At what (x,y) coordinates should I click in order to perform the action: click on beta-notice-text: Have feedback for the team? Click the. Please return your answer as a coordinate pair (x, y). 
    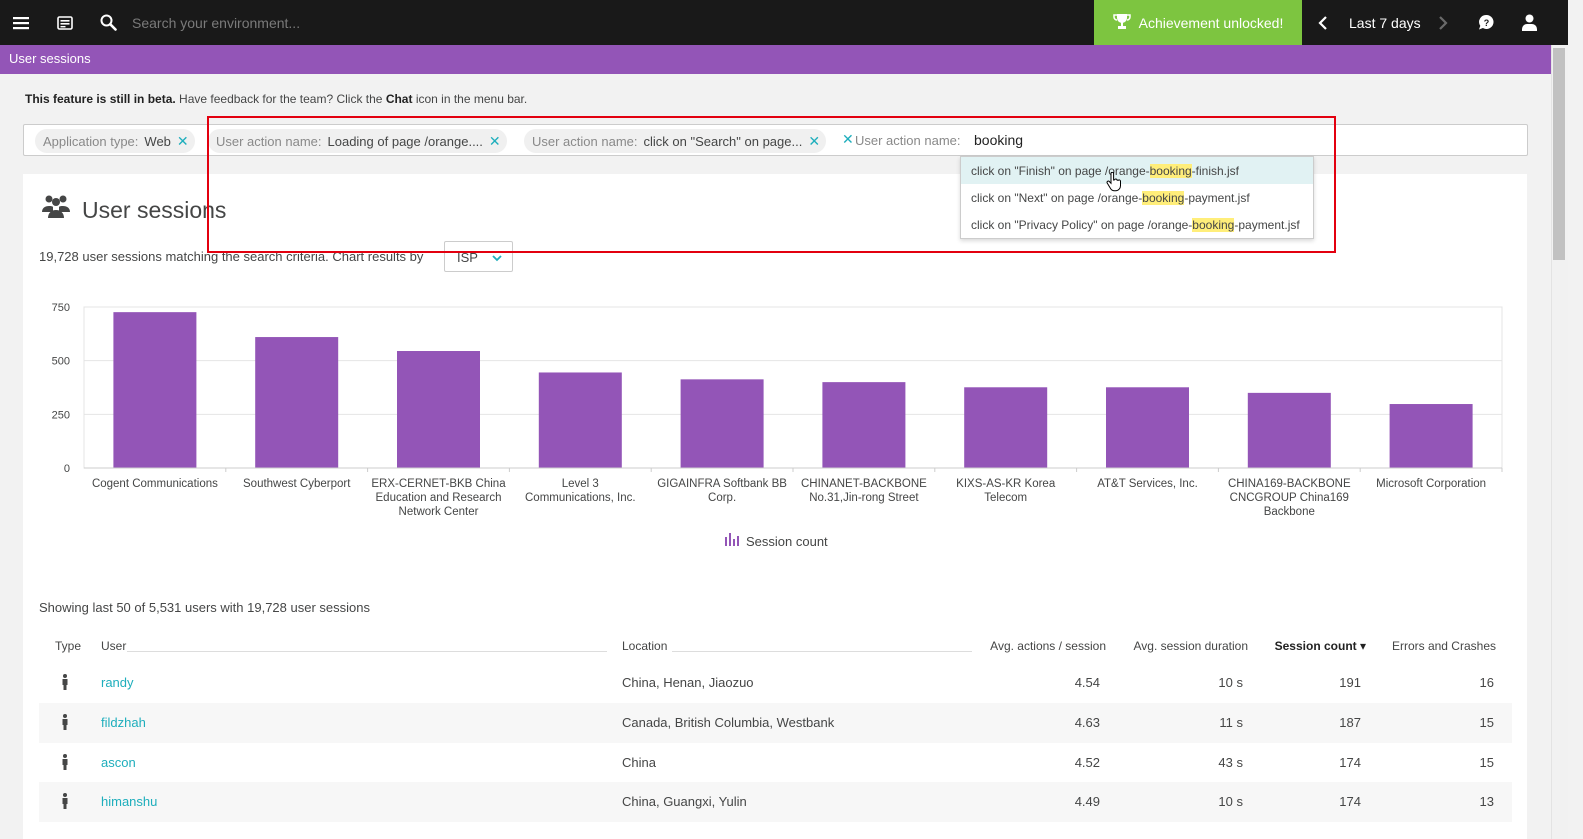
    Looking at the image, I should click on (280, 99).